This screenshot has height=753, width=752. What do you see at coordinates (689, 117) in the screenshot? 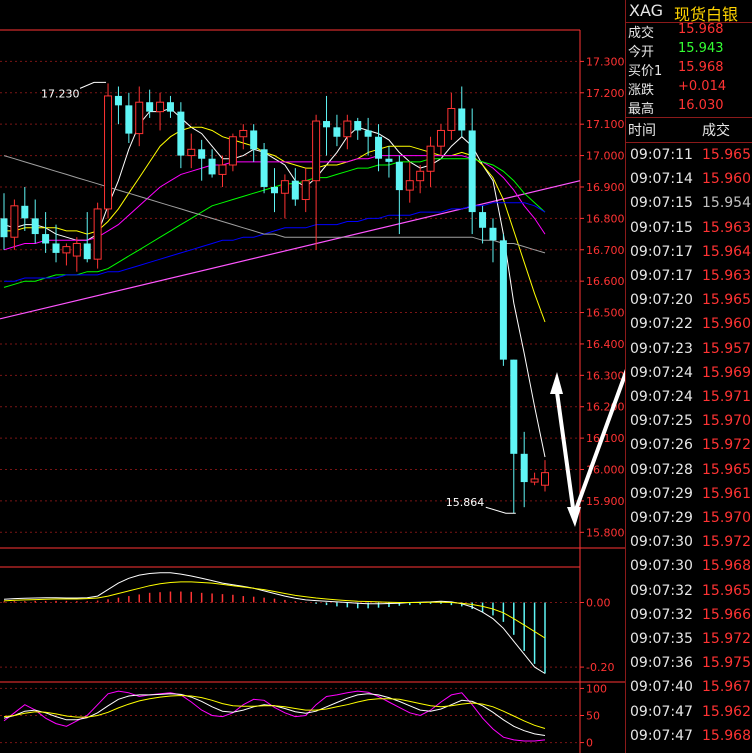
I see `divider` at bounding box center [689, 117].